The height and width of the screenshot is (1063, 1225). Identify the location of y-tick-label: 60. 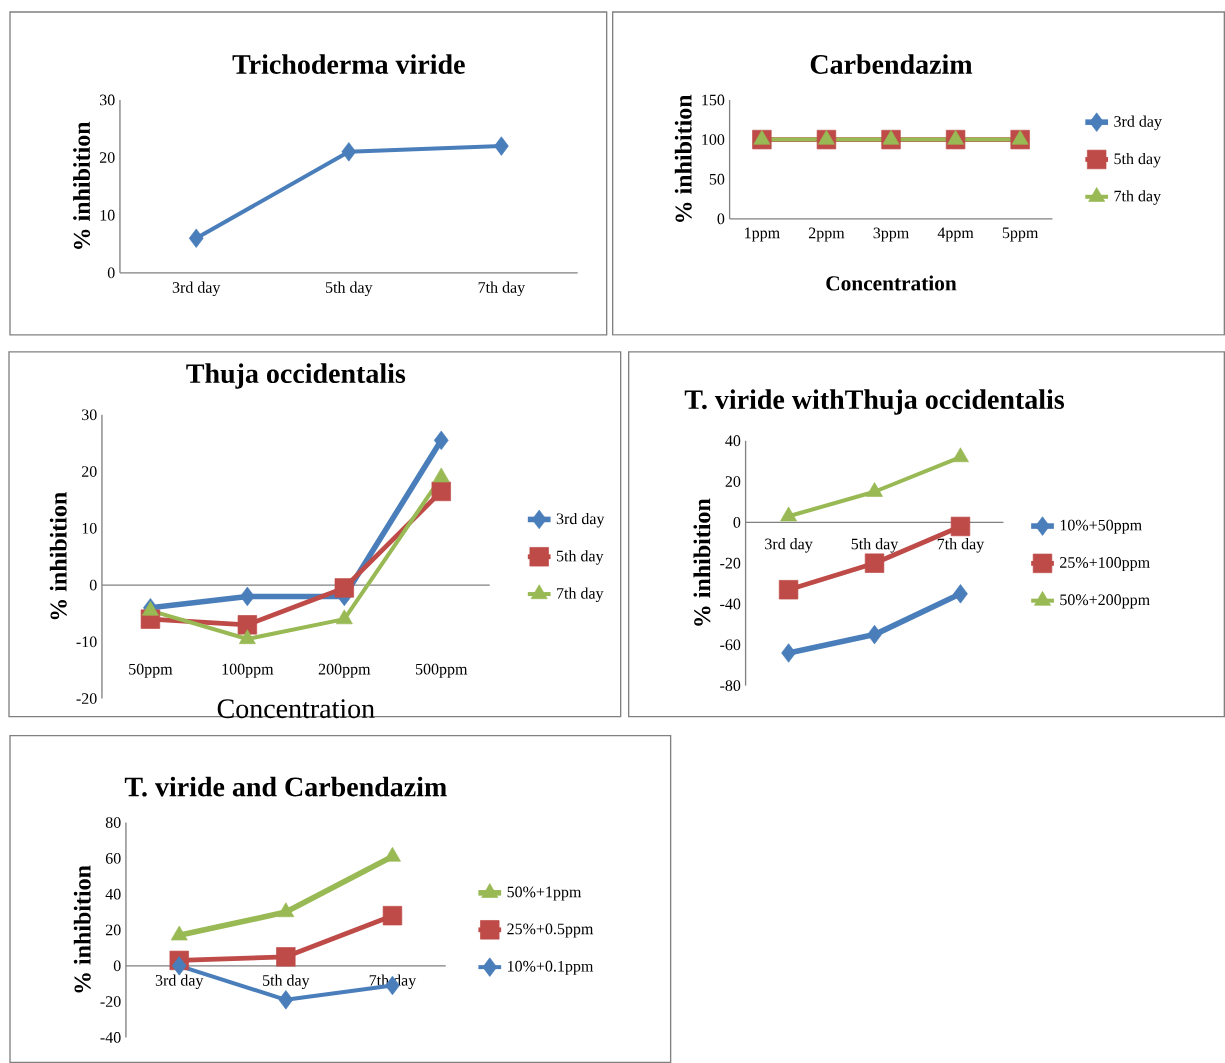
(113, 858).